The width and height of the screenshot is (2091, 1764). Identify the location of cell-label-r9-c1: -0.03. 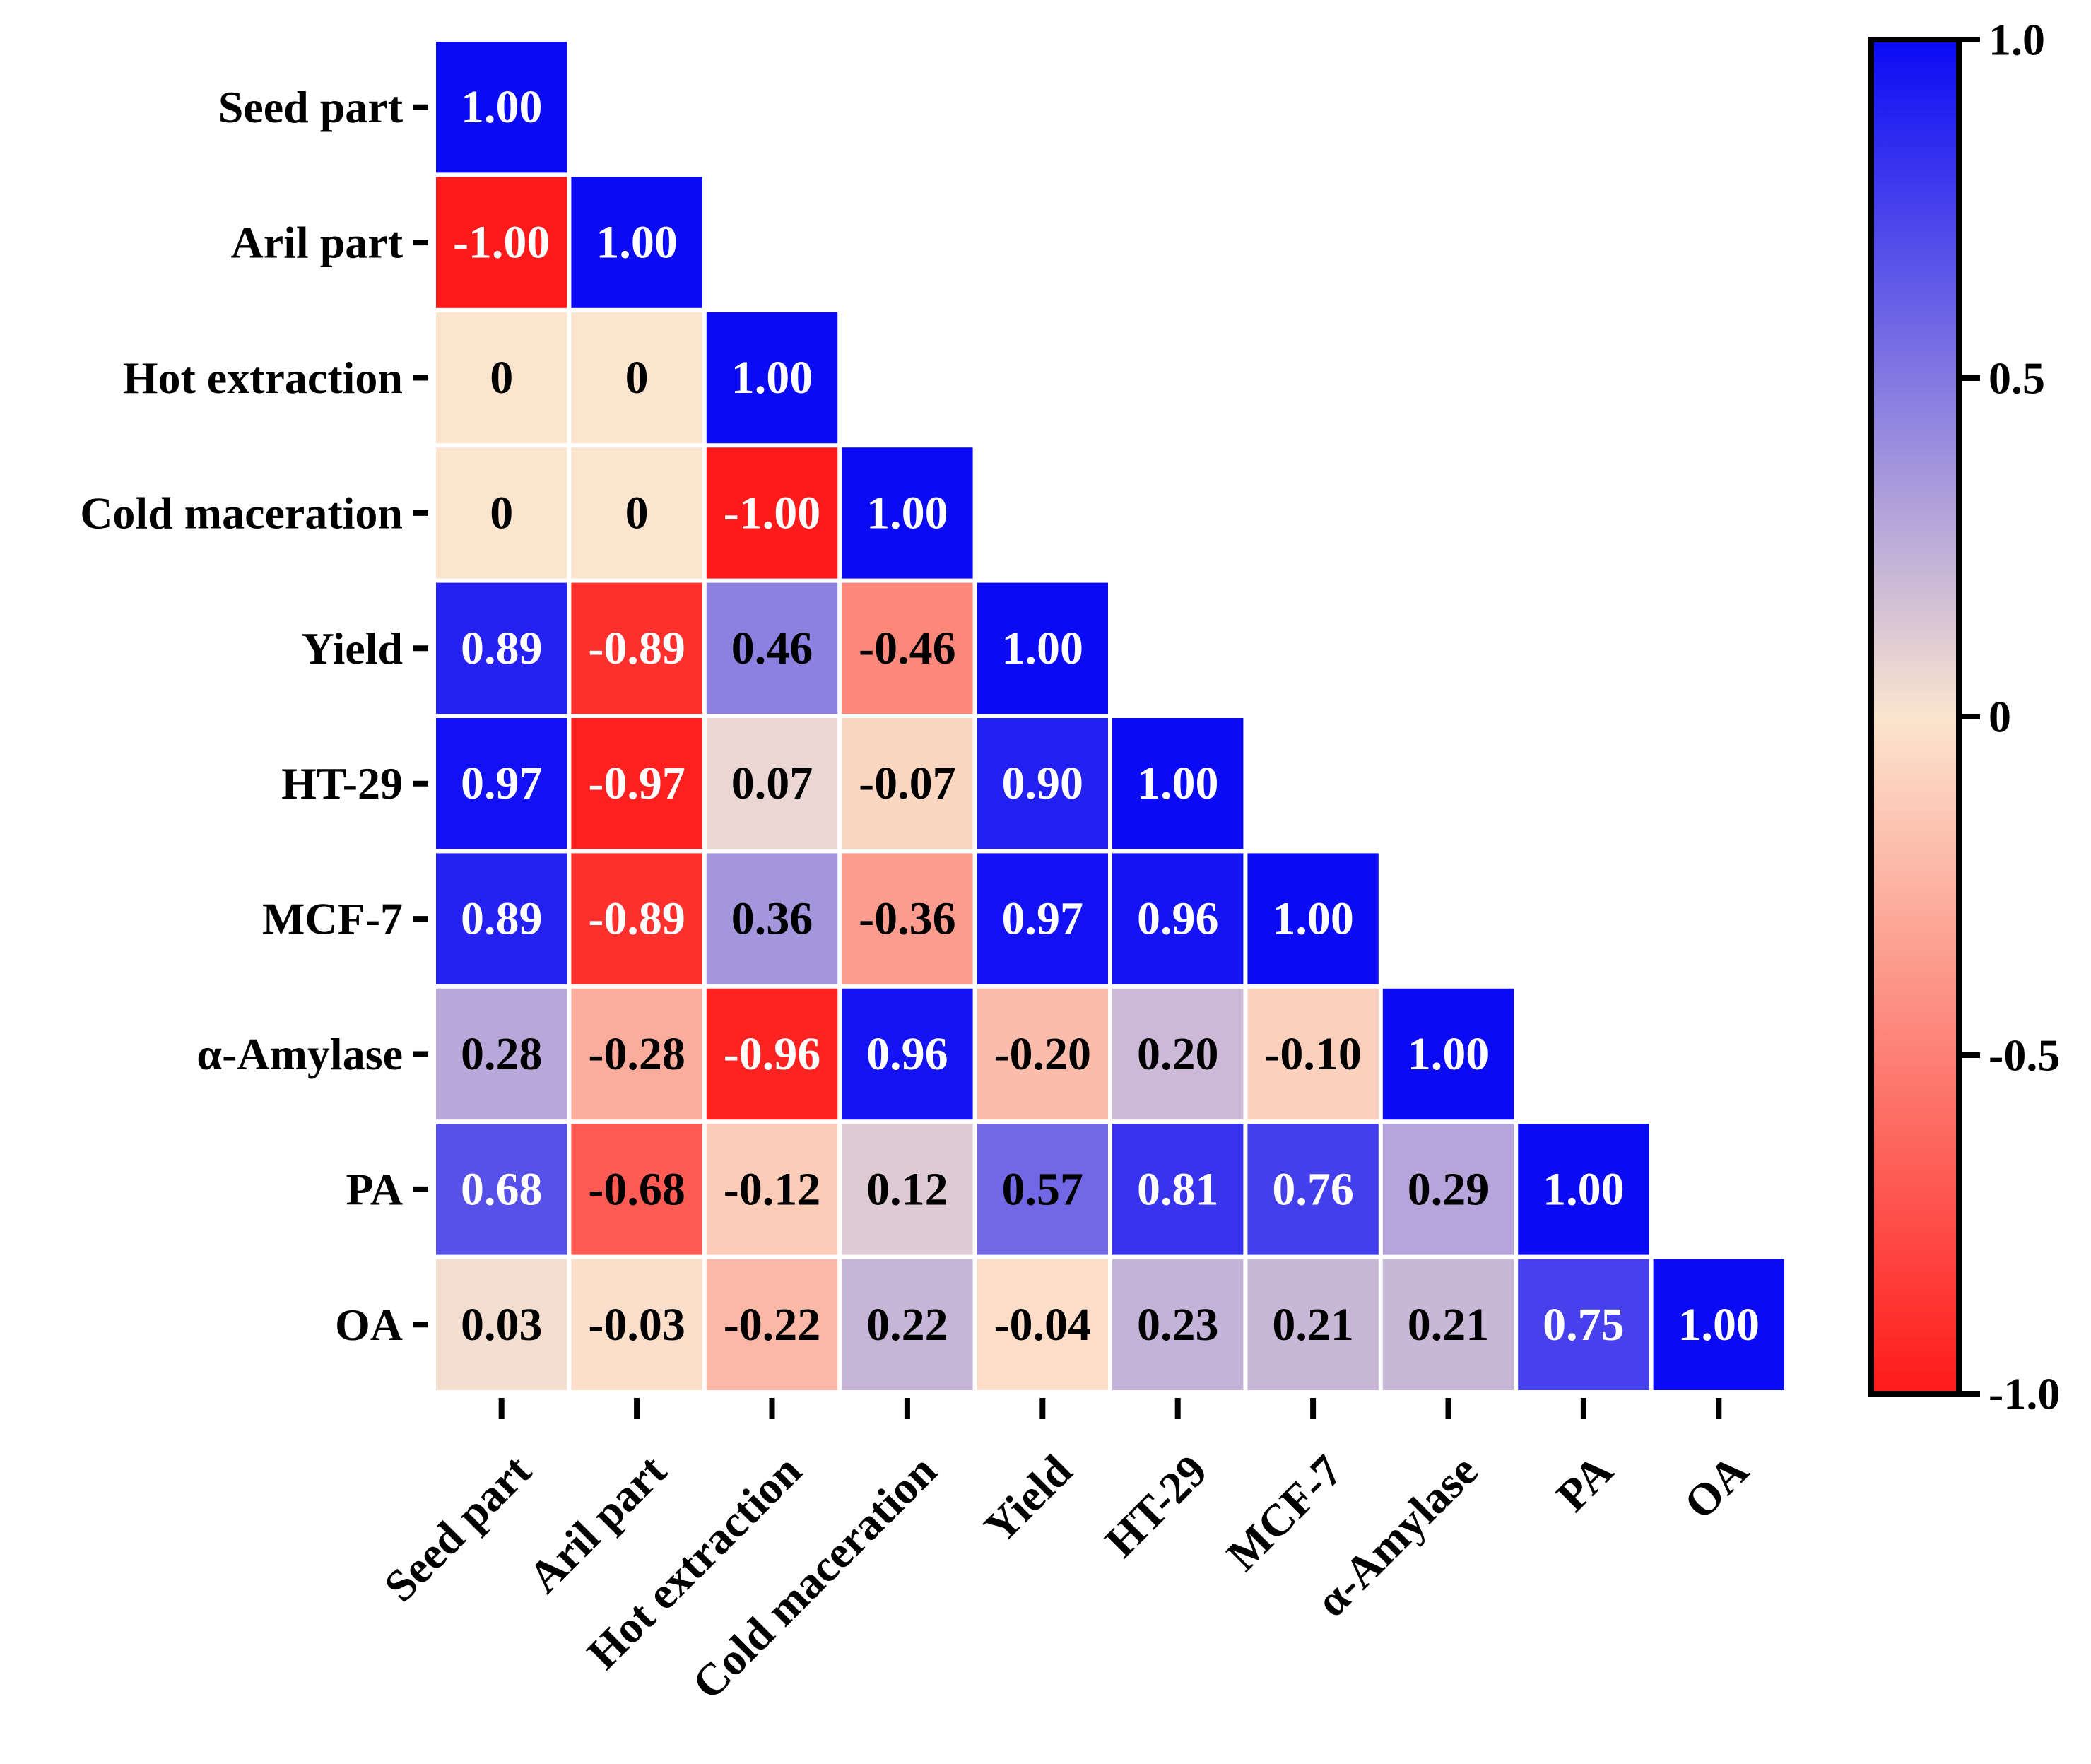
(636, 1325).